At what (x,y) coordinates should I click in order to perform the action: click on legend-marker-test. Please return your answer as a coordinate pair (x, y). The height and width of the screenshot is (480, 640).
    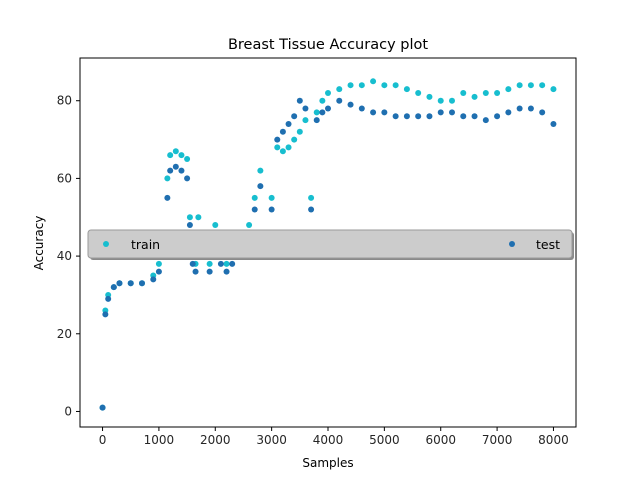
    Looking at the image, I should click on (512, 244).